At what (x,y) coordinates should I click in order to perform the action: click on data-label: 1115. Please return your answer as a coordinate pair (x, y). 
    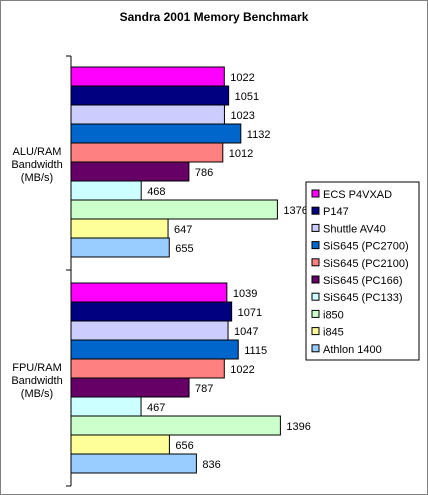
    Looking at the image, I should click on (255, 351).